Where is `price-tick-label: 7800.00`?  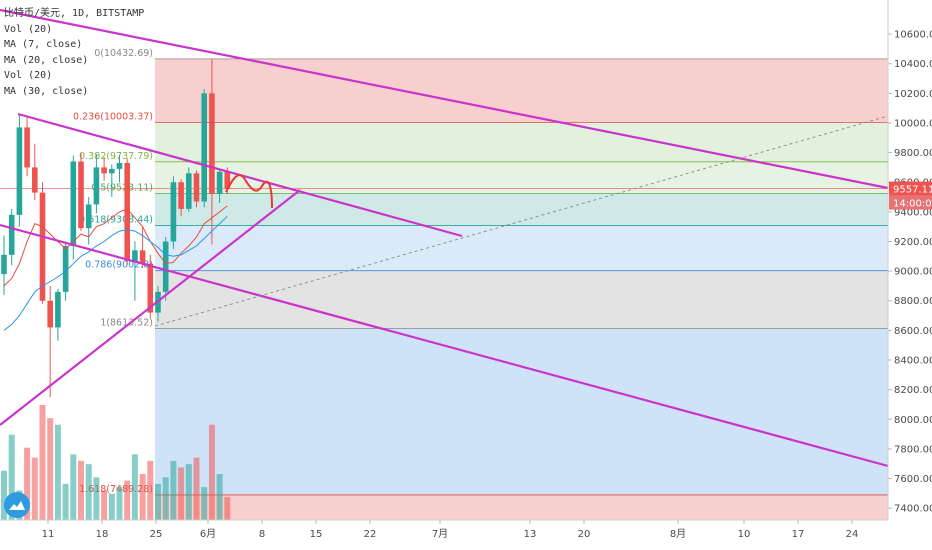
price-tick-label: 7800.00 is located at coordinates (913, 449).